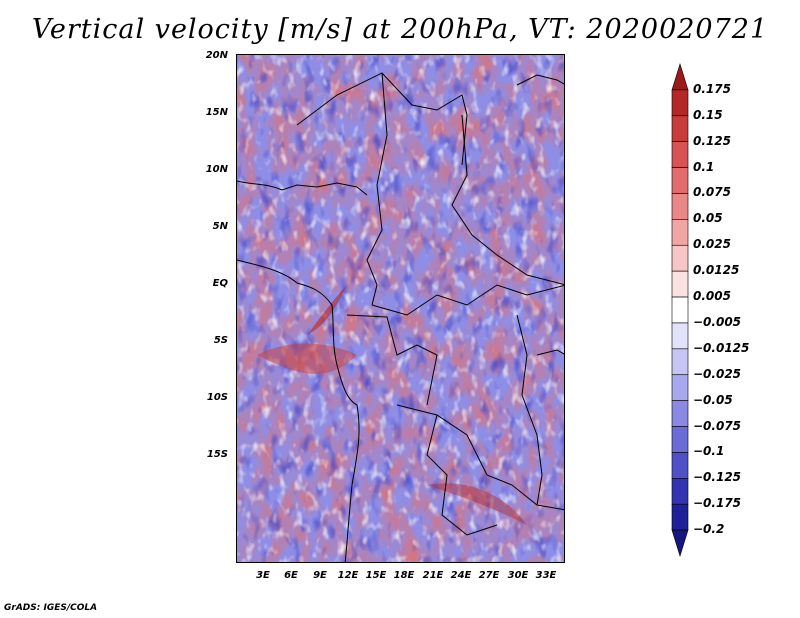 This screenshot has width=800, height=618. What do you see at coordinates (709, 451) in the screenshot?
I see `colorbar-label: −0.1` at bounding box center [709, 451].